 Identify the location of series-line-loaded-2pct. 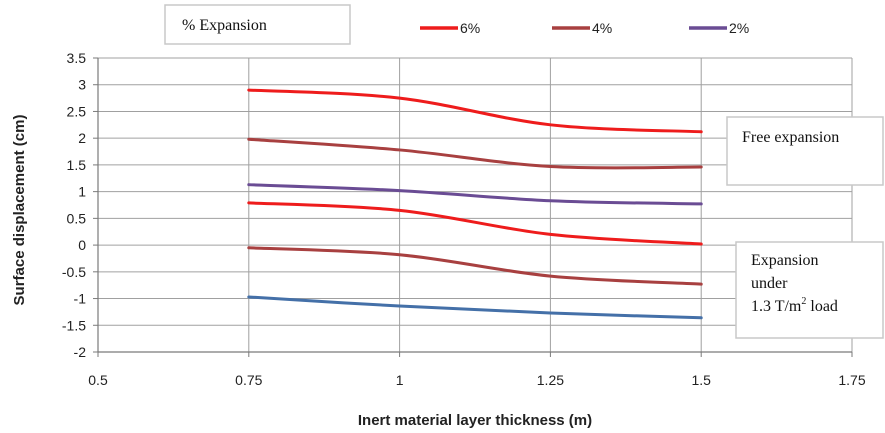
(475, 307).